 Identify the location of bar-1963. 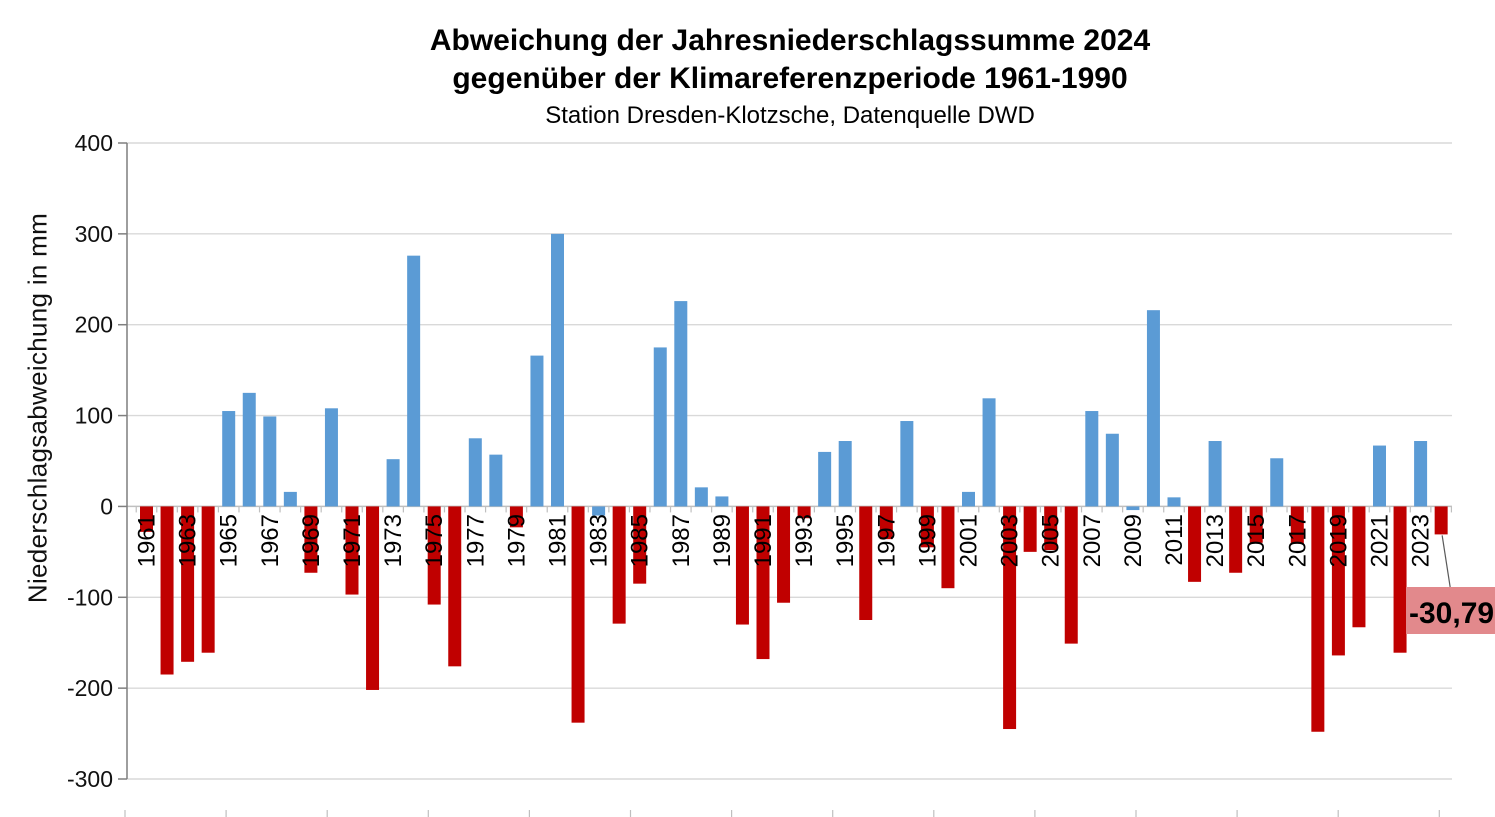
(188, 584).